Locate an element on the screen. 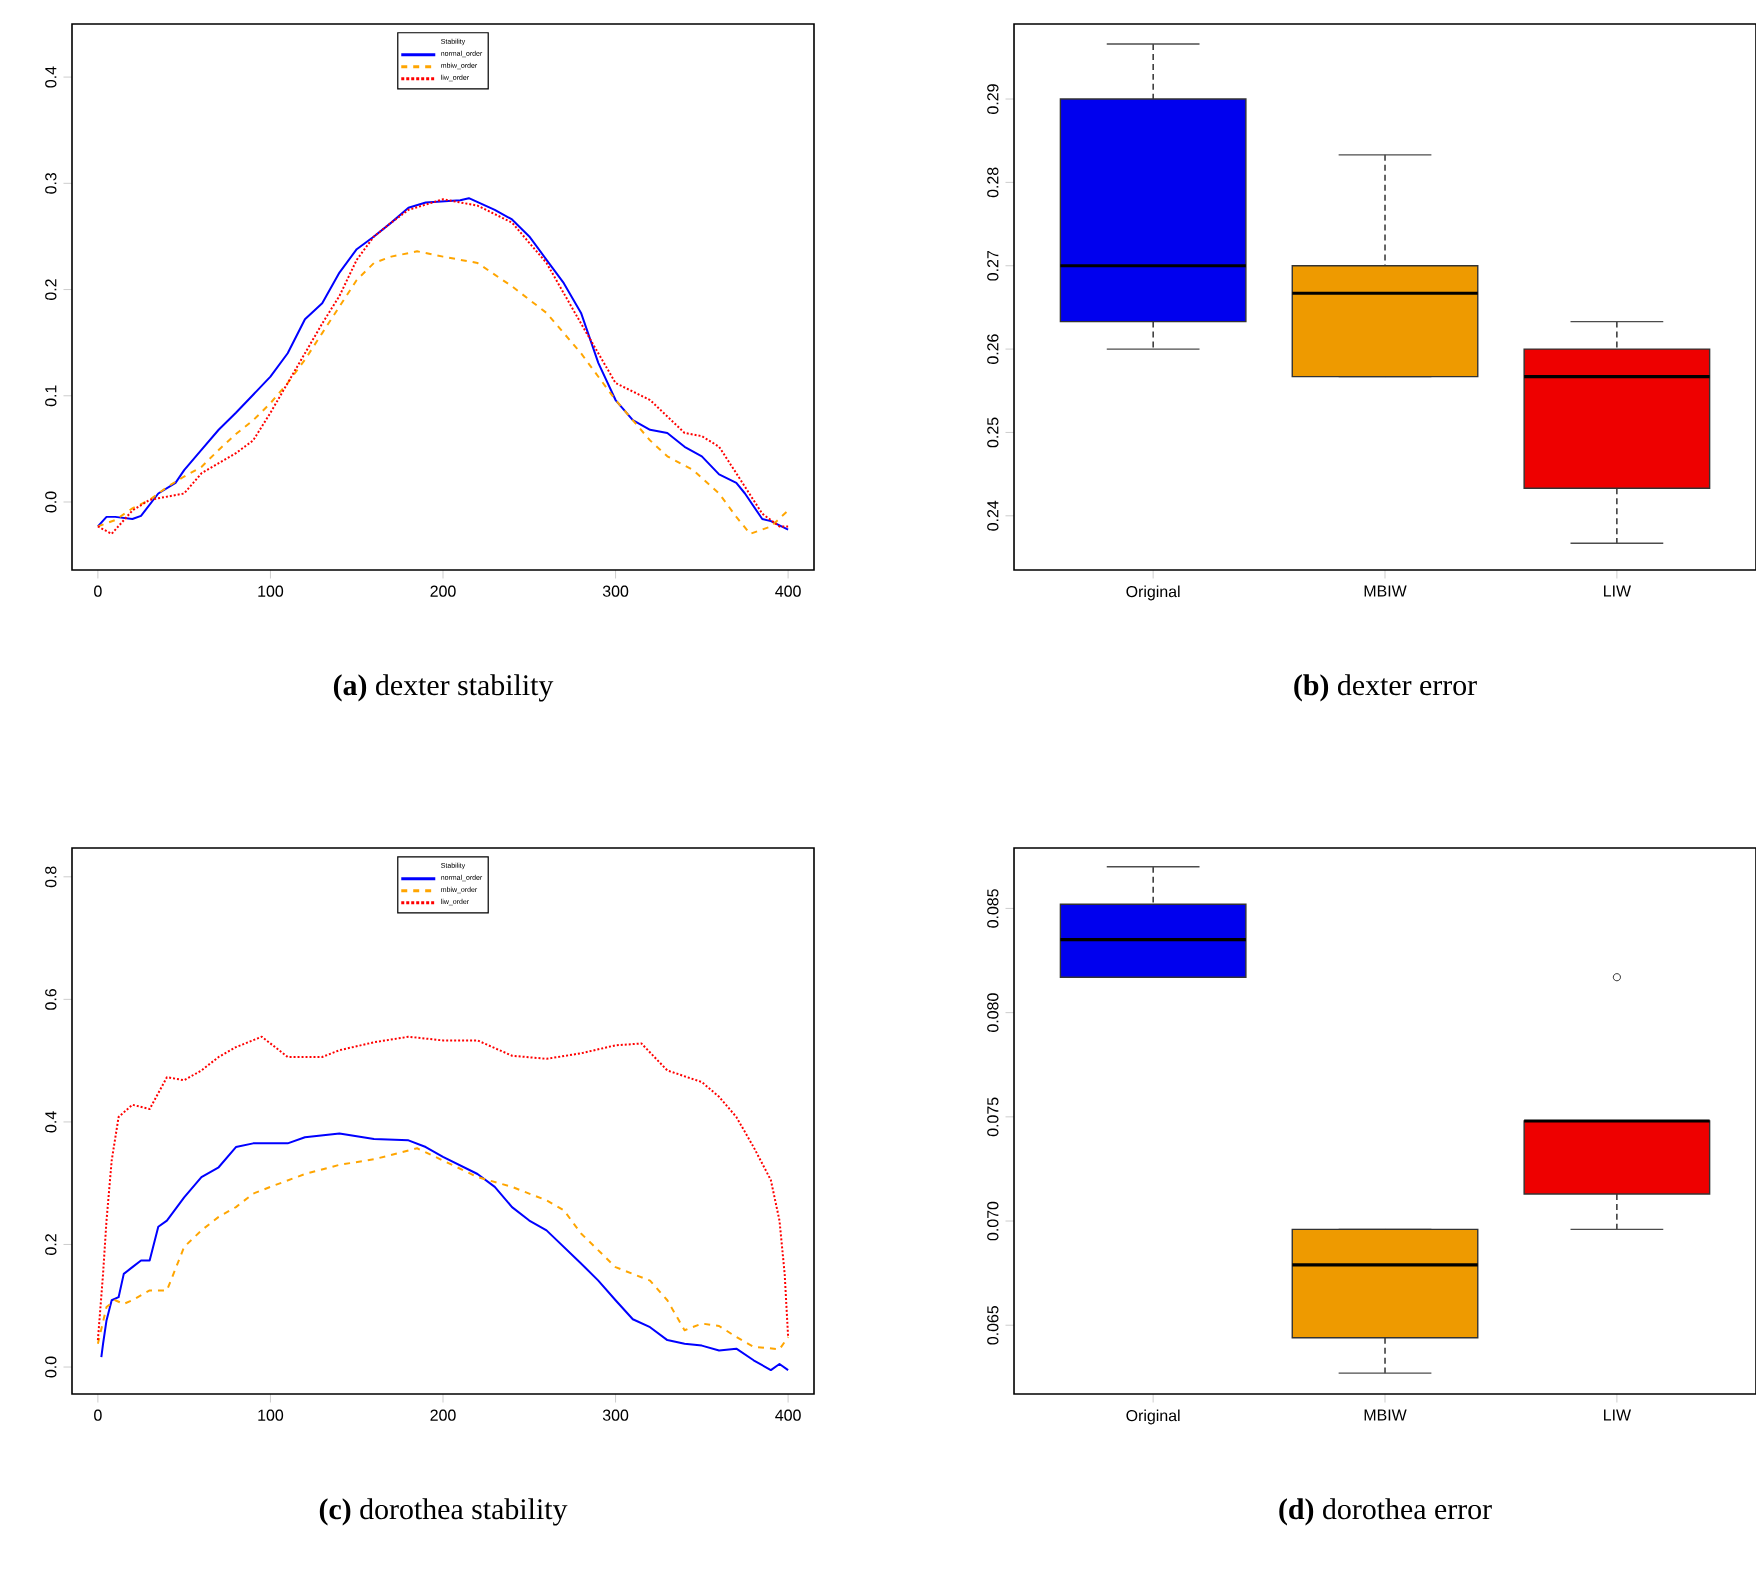 This screenshot has height=1578, width=1756. text: (a) dexter stability is located at coordinates (443, 688).